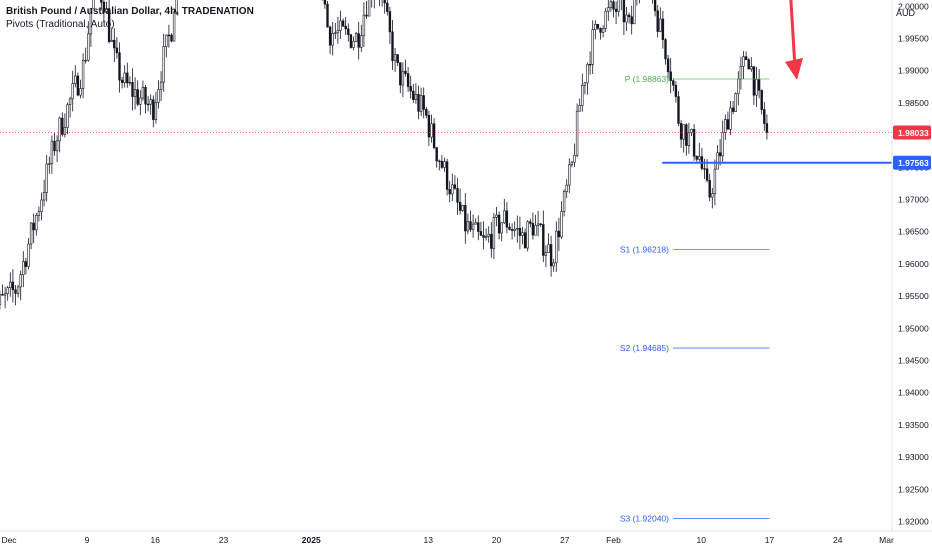  I want to click on time-axis: Dec 9 16 23 2025 13 20 27 Feb 10 17 24 Mar, so click(447, 540).